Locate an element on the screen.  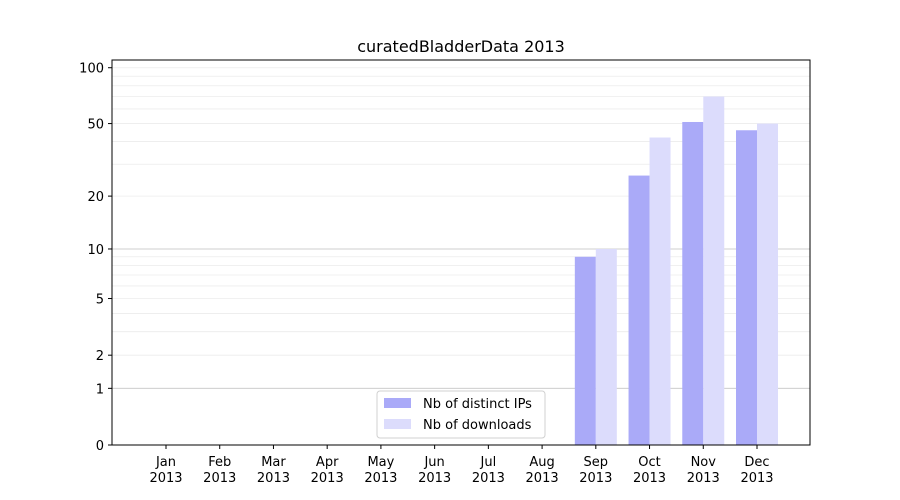
legend-label: Nb of downloads is located at coordinates (477, 425).